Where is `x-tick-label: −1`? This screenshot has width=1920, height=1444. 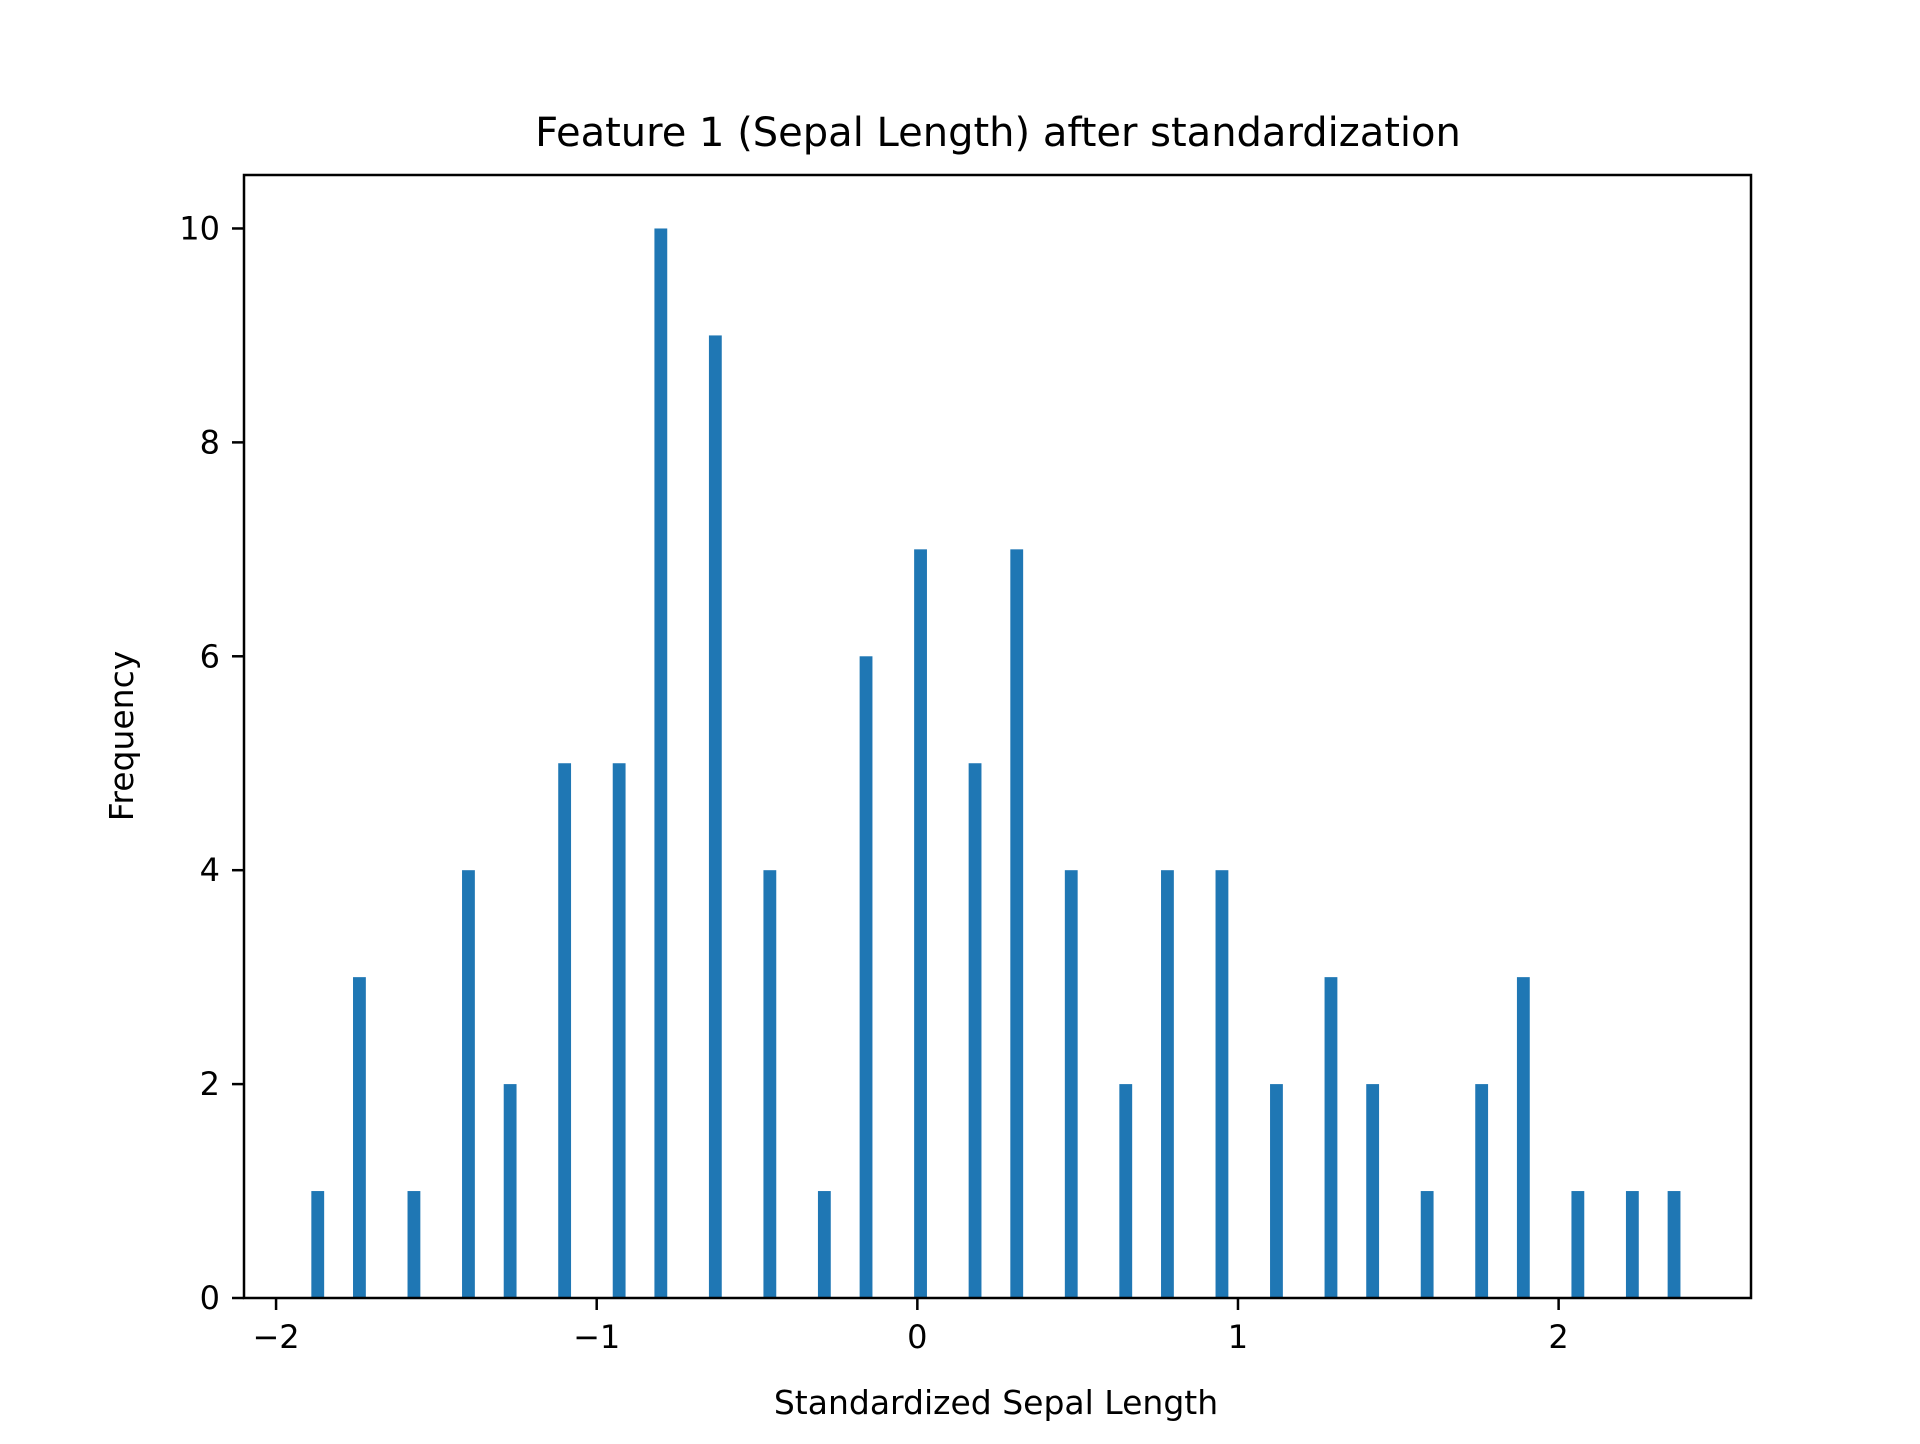 x-tick-label: −1 is located at coordinates (596, 1337).